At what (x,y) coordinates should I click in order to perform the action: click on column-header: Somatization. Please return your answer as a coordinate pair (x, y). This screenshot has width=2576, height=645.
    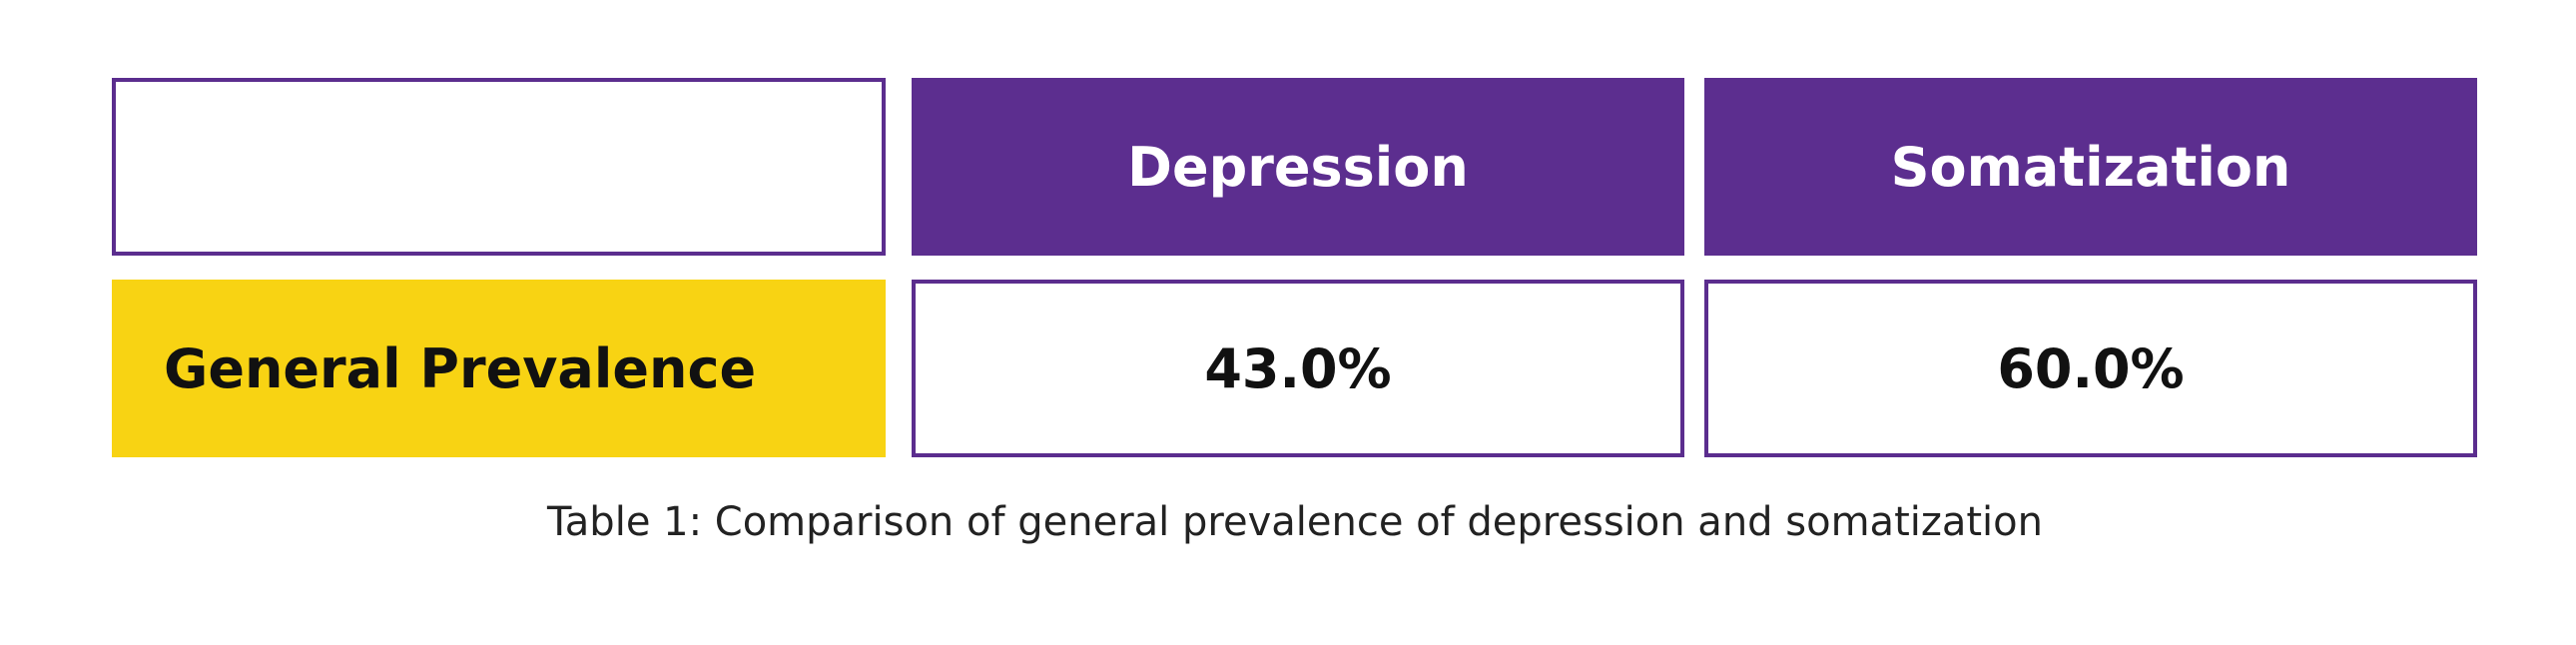
    Looking at the image, I should click on (2090, 167).